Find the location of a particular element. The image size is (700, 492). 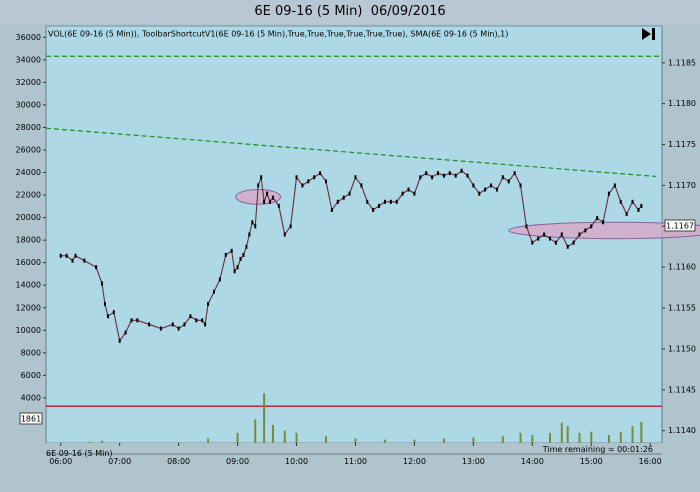

window-title: 6E 09-16 (5 Min) 06/09/2016 is located at coordinates (350, 11).